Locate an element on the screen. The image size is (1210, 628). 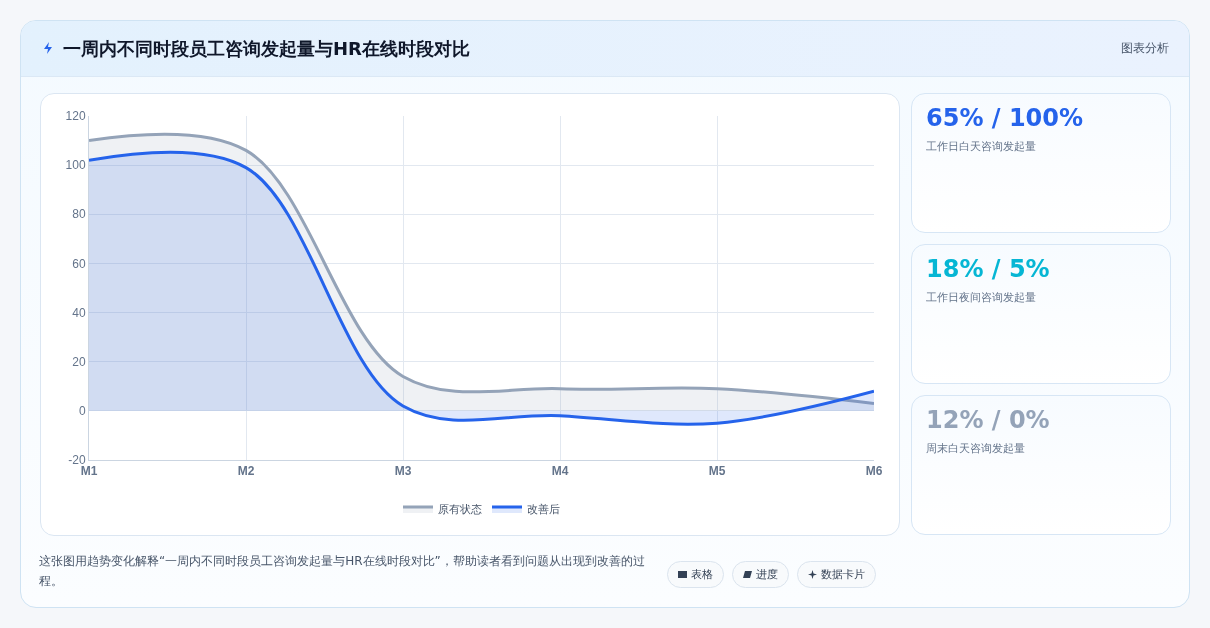
text: 图表分析 is located at coordinates (1145, 48).